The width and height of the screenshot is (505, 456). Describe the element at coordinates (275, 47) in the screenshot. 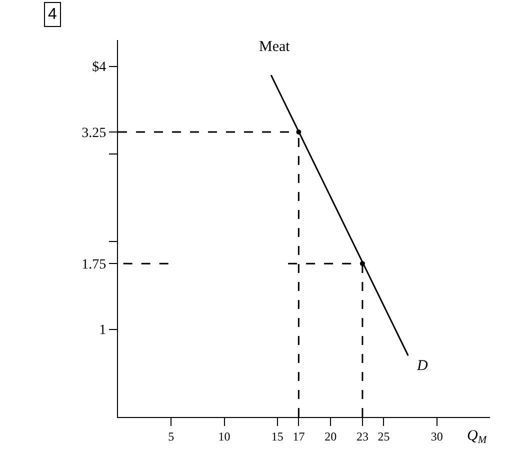

I see `annotation: Meat` at that location.